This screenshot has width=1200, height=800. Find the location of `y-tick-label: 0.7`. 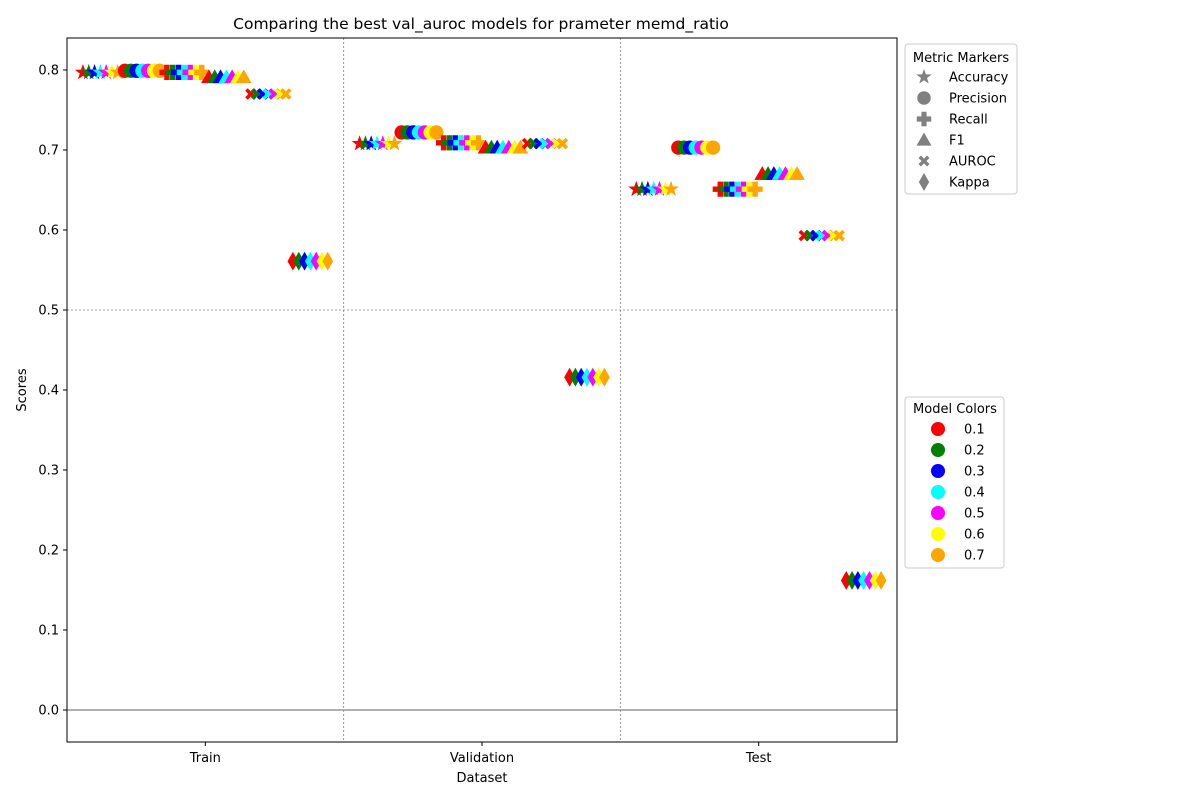

y-tick-label: 0.7 is located at coordinates (48, 151).